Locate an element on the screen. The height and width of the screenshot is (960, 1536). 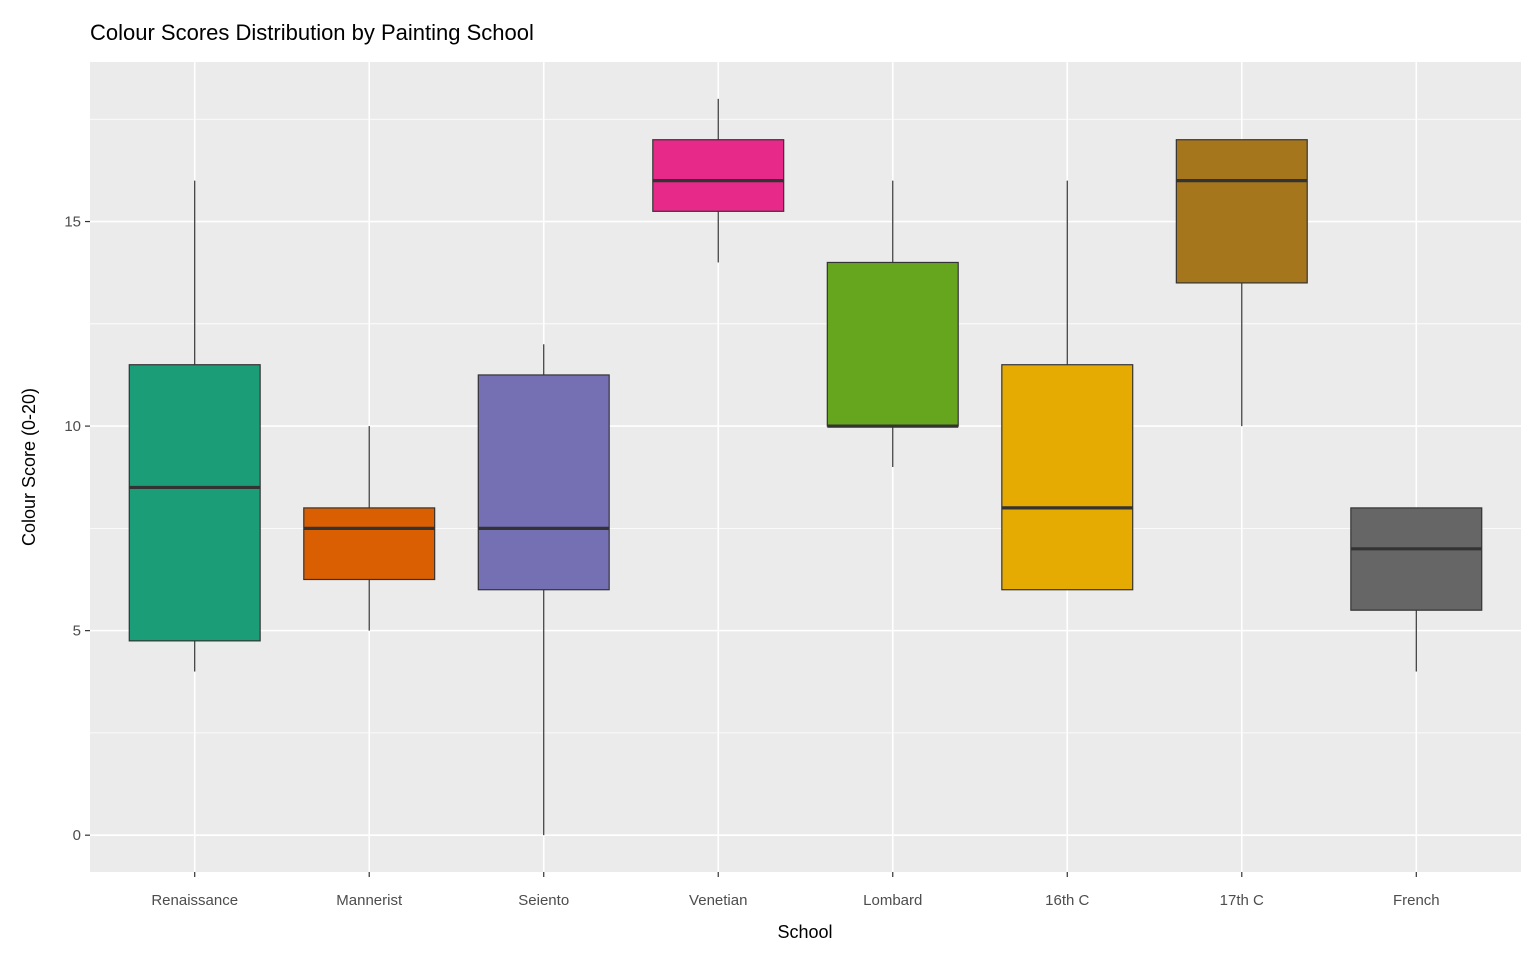
box-renaissance is located at coordinates (194, 503).